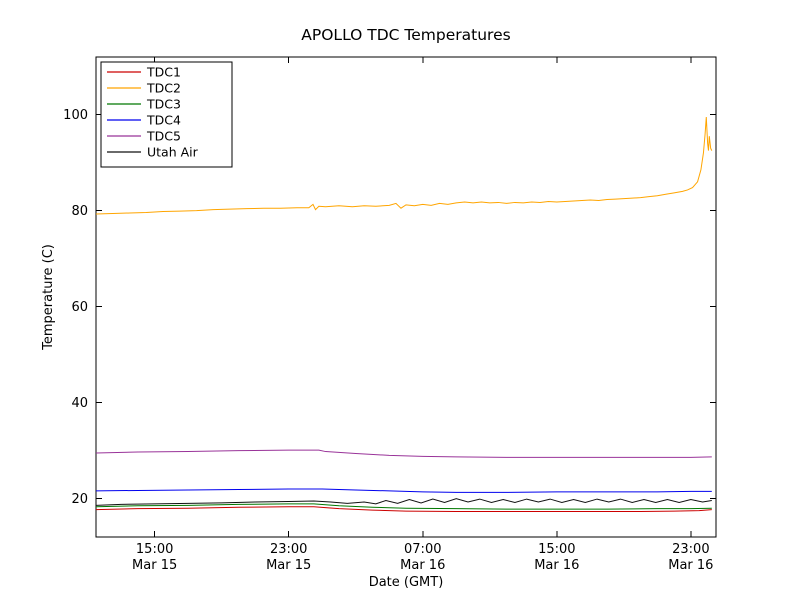  I want to click on series-line-tdc1, so click(403, 509).